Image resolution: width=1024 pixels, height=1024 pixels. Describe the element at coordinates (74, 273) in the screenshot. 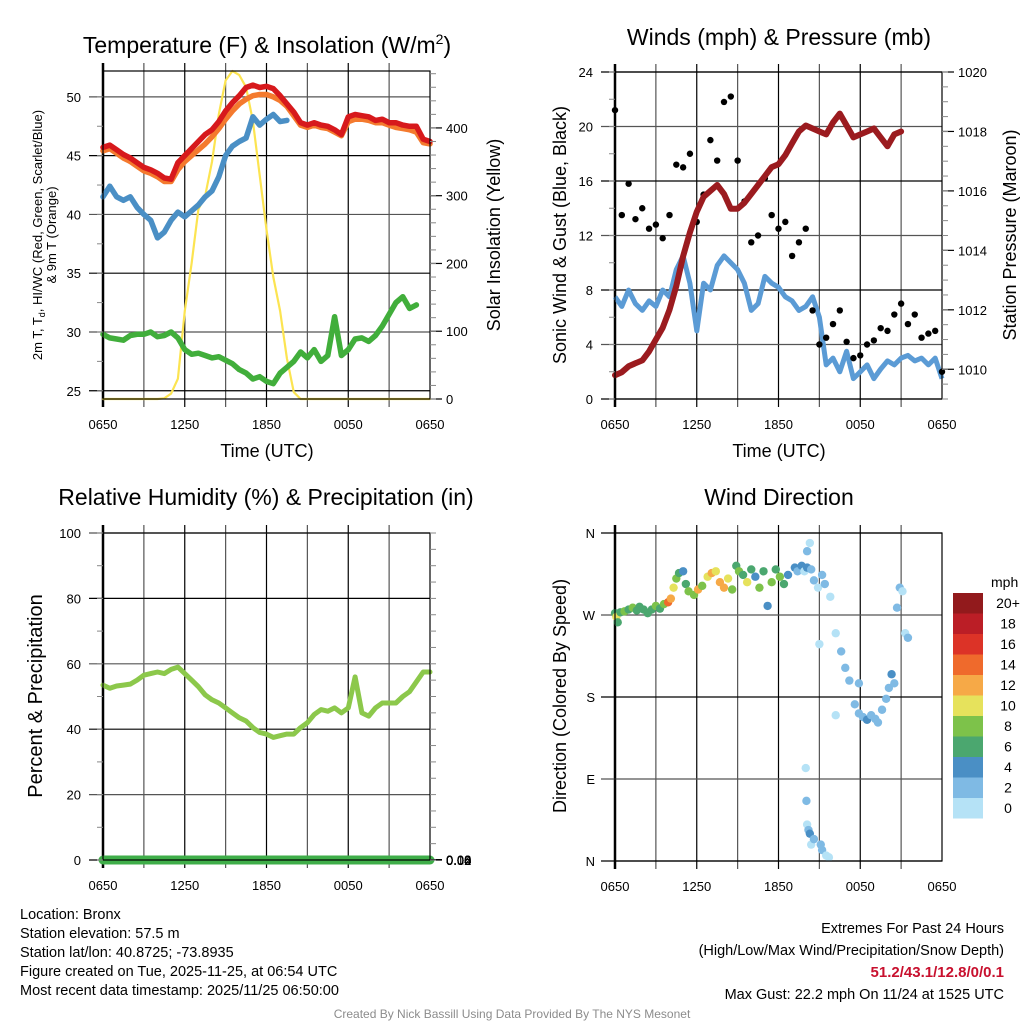

I see `y-tick-label: 35` at that location.